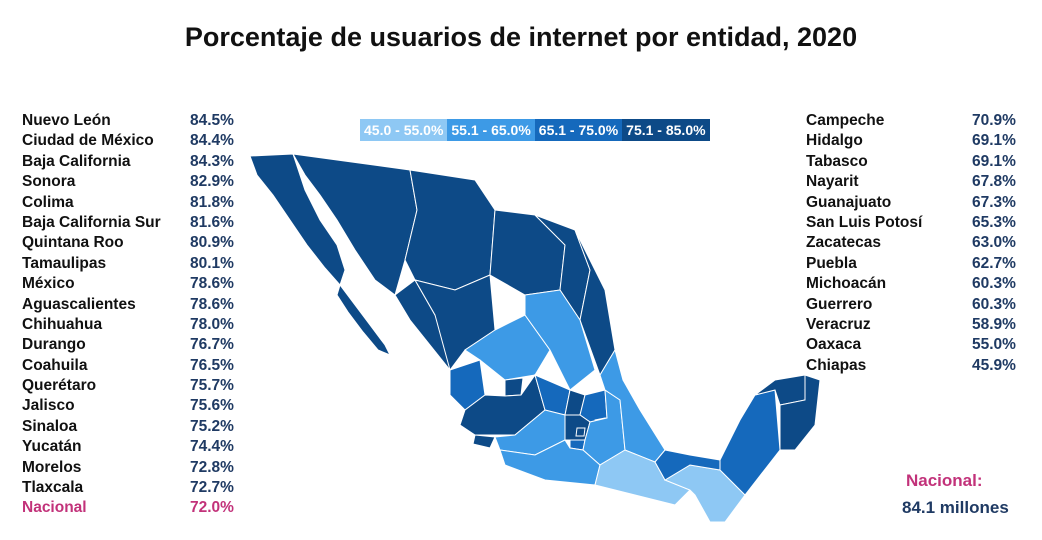  What do you see at coordinates (994, 324) in the screenshot?
I see `state-value: 58.9%` at bounding box center [994, 324].